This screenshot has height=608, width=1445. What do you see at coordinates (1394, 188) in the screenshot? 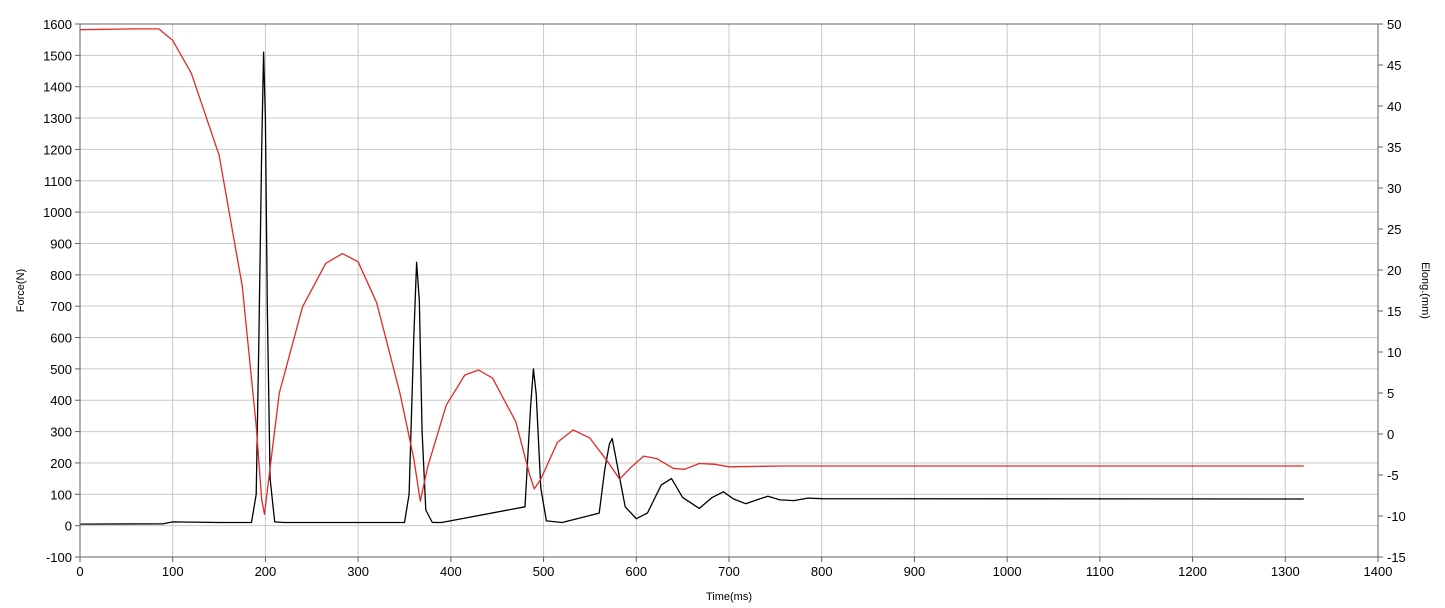
I see `y-right-tick-label: 30` at bounding box center [1394, 188].